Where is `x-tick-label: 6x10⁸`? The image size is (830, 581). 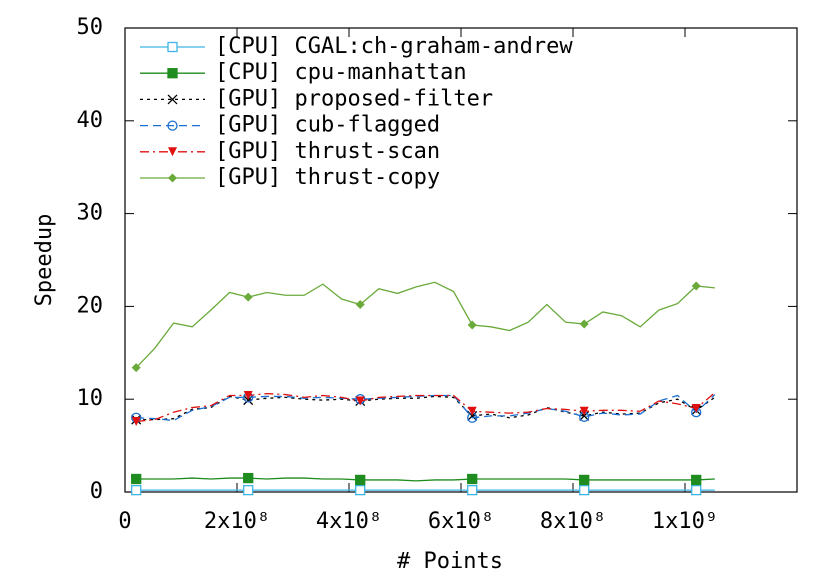 x-tick-label: 6x10⁸ is located at coordinates (461, 521).